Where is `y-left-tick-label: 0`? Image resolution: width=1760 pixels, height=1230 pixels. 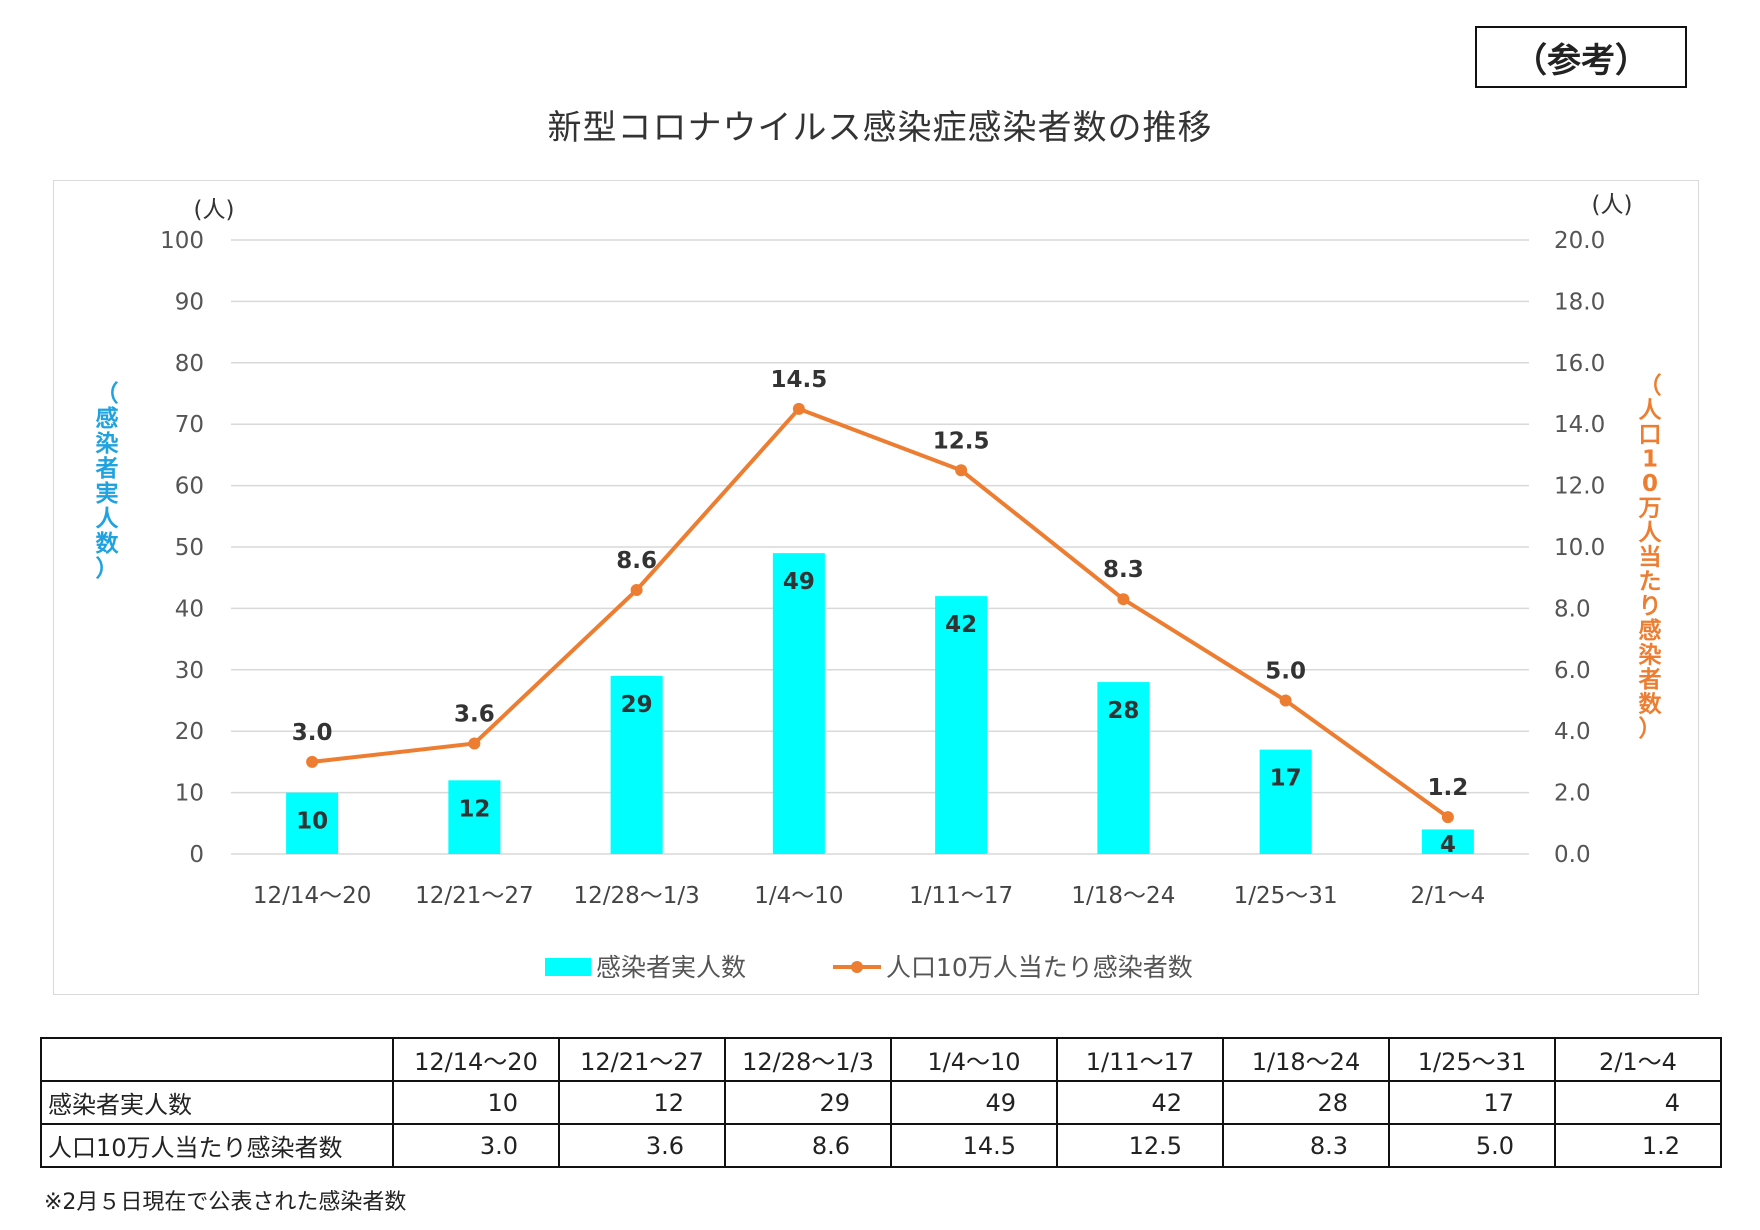 y-left-tick-label: 0 is located at coordinates (196, 855).